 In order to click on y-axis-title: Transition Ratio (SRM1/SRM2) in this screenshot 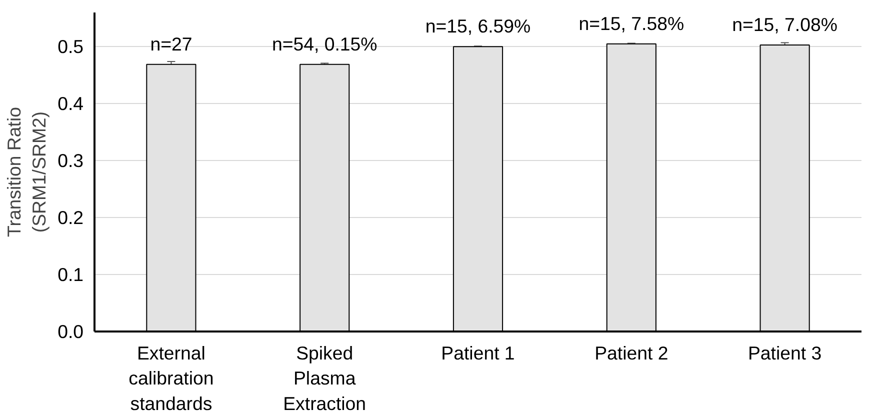, I will do `click(26, 172)`.